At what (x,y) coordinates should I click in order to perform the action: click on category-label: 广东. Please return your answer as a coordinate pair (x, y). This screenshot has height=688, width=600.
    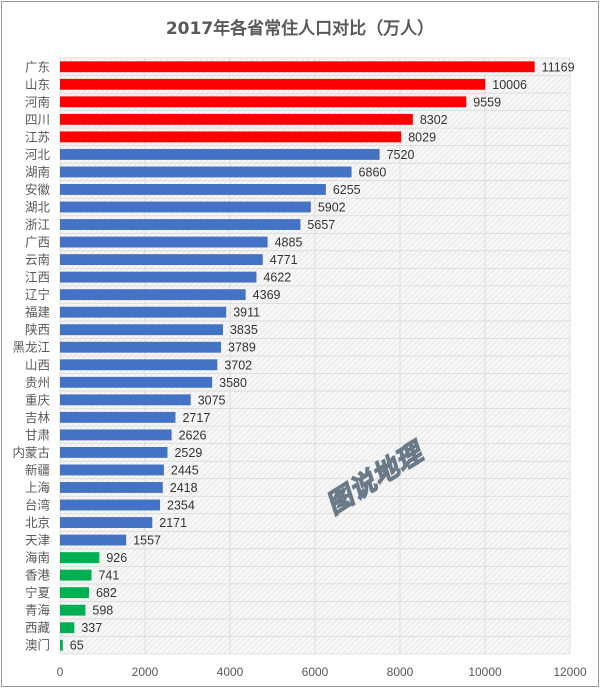
    Looking at the image, I should click on (37, 66).